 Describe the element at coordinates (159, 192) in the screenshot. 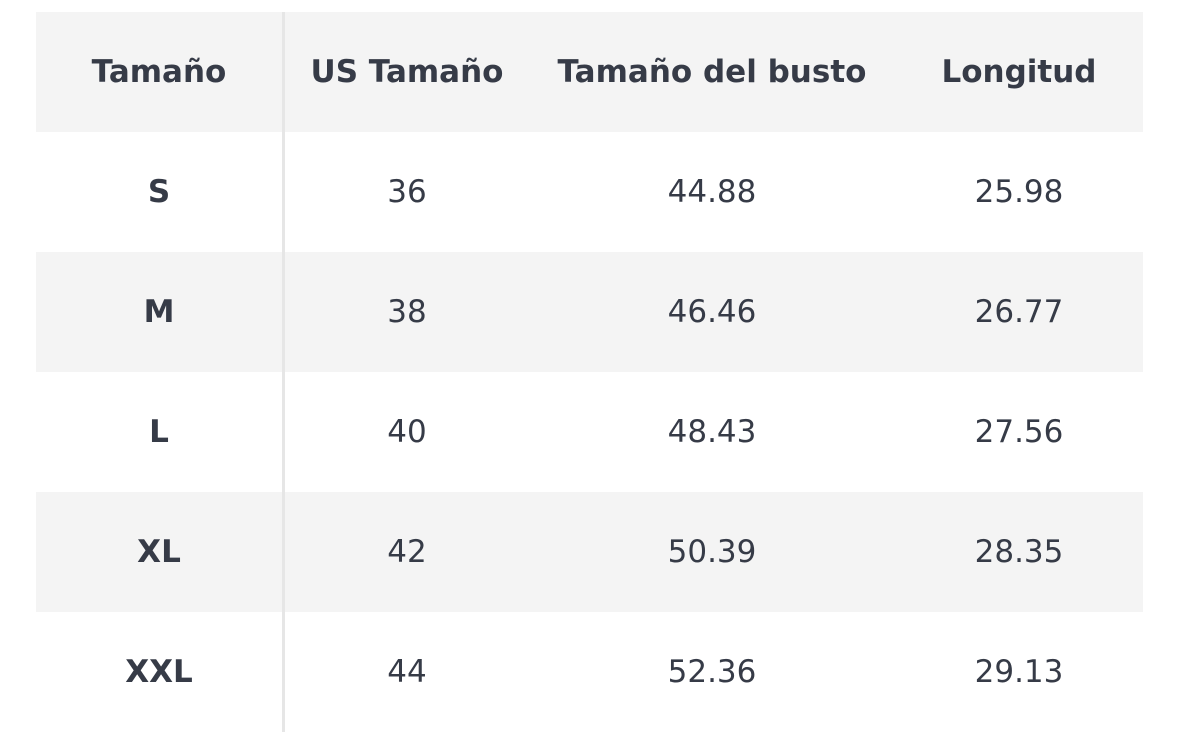

I see `table-cell: S` at that location.